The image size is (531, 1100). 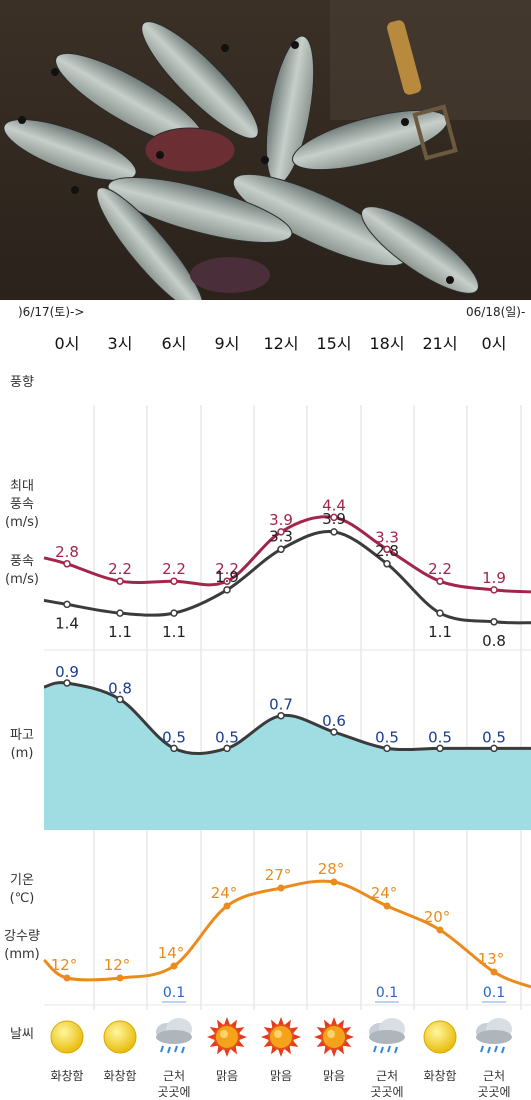 I want to click on temp-label: 기온 (℃), so click(x=22, y=889).